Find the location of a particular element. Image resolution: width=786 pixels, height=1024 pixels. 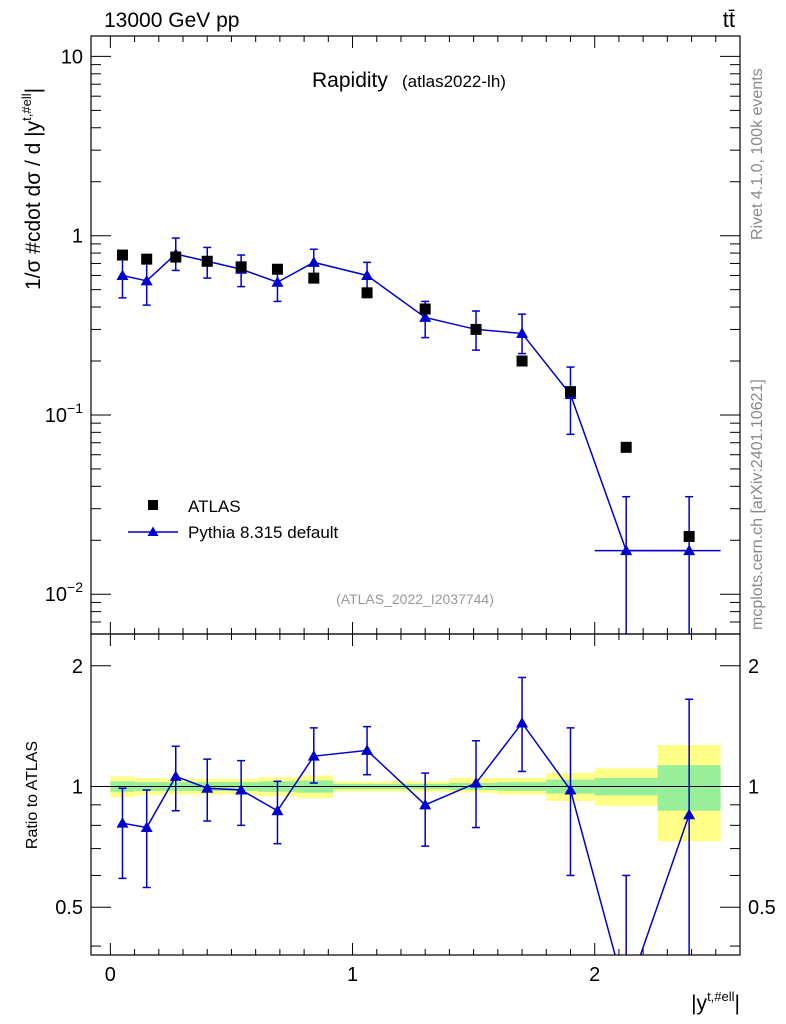

y-tick-label: 10⁻² is located at coordinates (64, 592).